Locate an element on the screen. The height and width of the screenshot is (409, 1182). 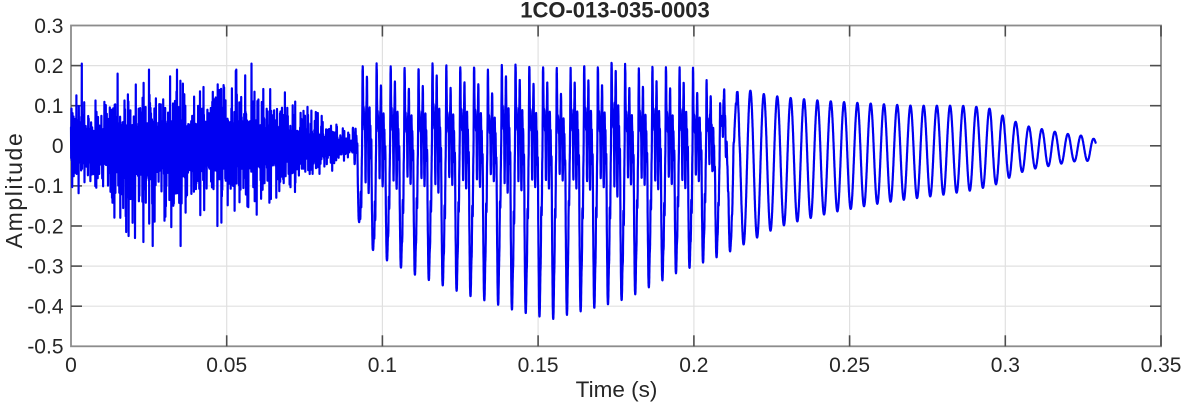
svg-text: 0.05 is located at coordinates (226, 365).